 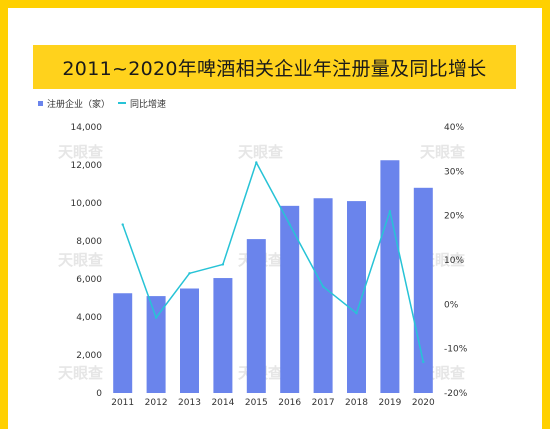 What do you see at coordinates (79, 104) in the screenshot?
I see `legend-label-bar: 注册企业（家）` at bounding box center [79, 104].